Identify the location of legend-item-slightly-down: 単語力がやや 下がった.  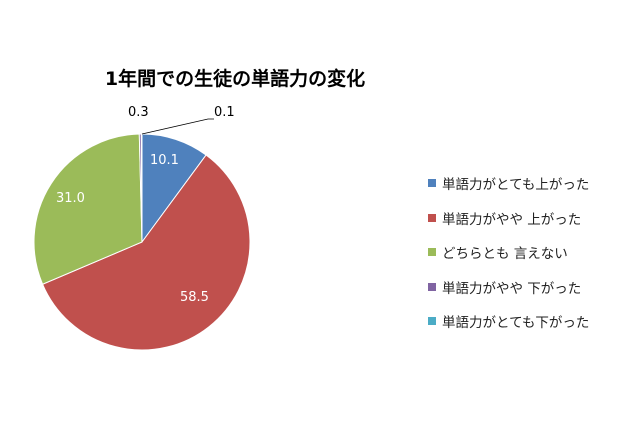
(508, 287).